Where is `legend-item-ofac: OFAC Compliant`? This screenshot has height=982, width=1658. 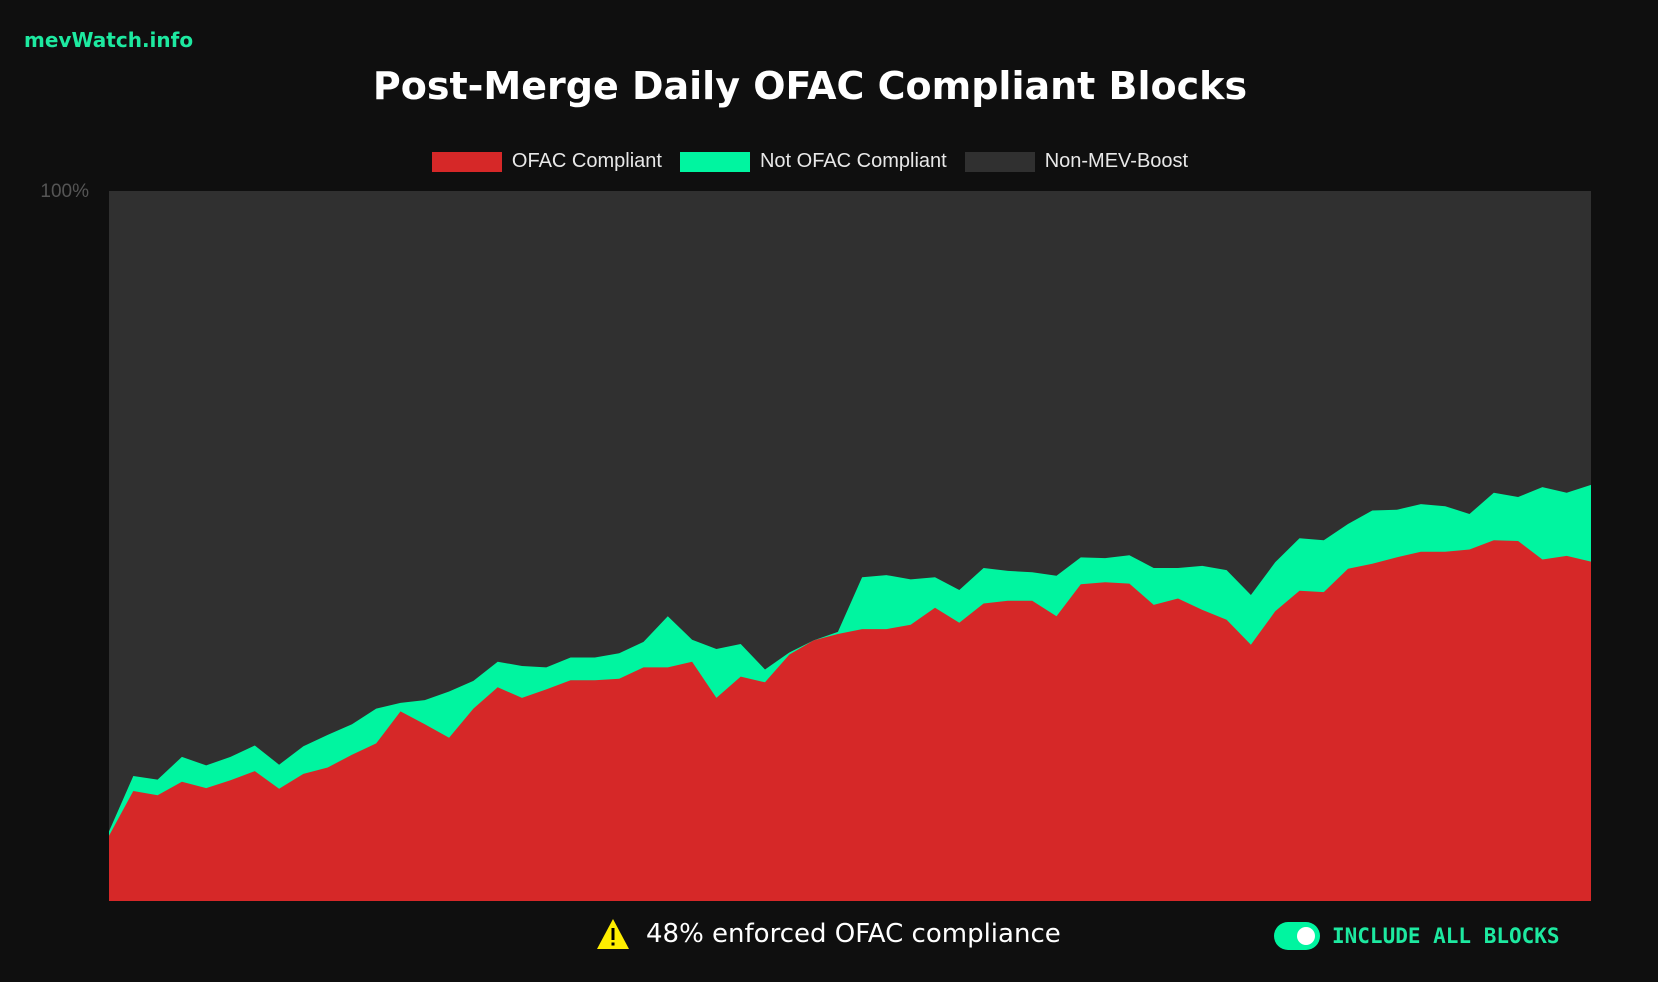 legend-item-ofac: OFAC Compliant is located at coordinates (546, 161).